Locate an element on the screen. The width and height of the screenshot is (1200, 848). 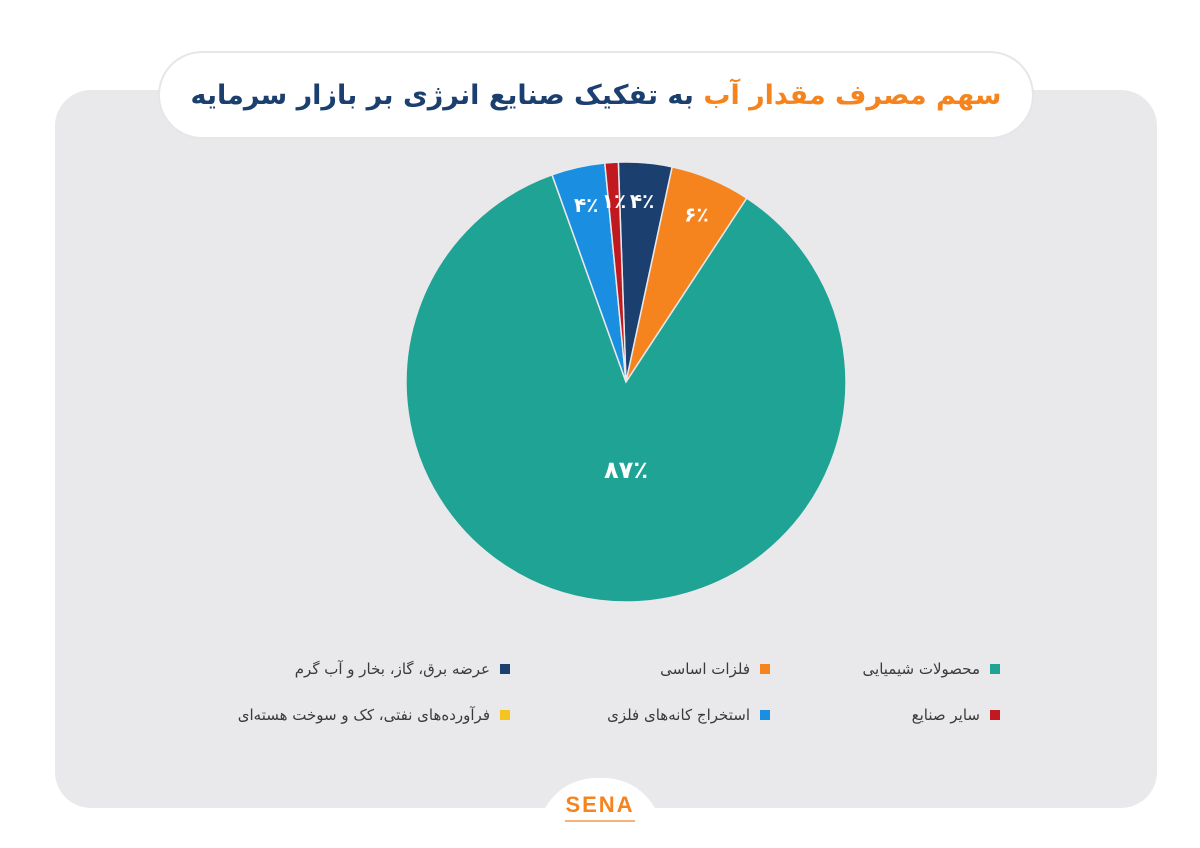
logo-underline is located at coordinates (600, 821).